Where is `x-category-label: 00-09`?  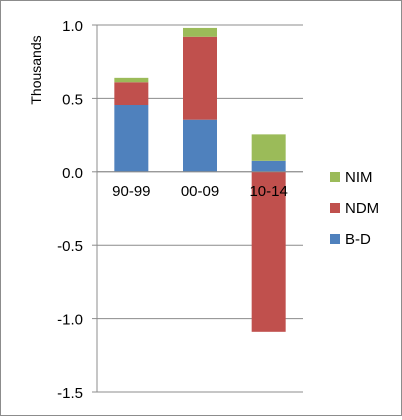
x-category-label: 00-09 is located at coordinates (200, 191).